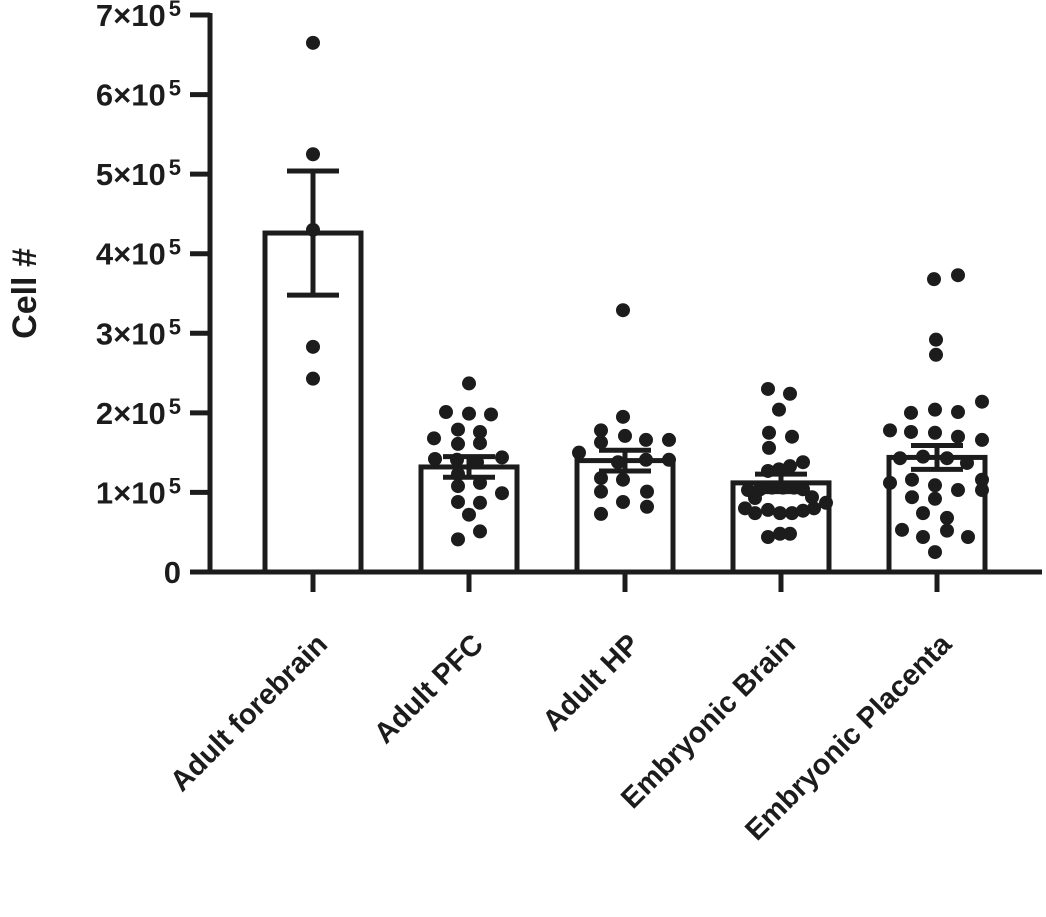  I want to click on y-tick-label: 4×10 5, so click(138, 253).